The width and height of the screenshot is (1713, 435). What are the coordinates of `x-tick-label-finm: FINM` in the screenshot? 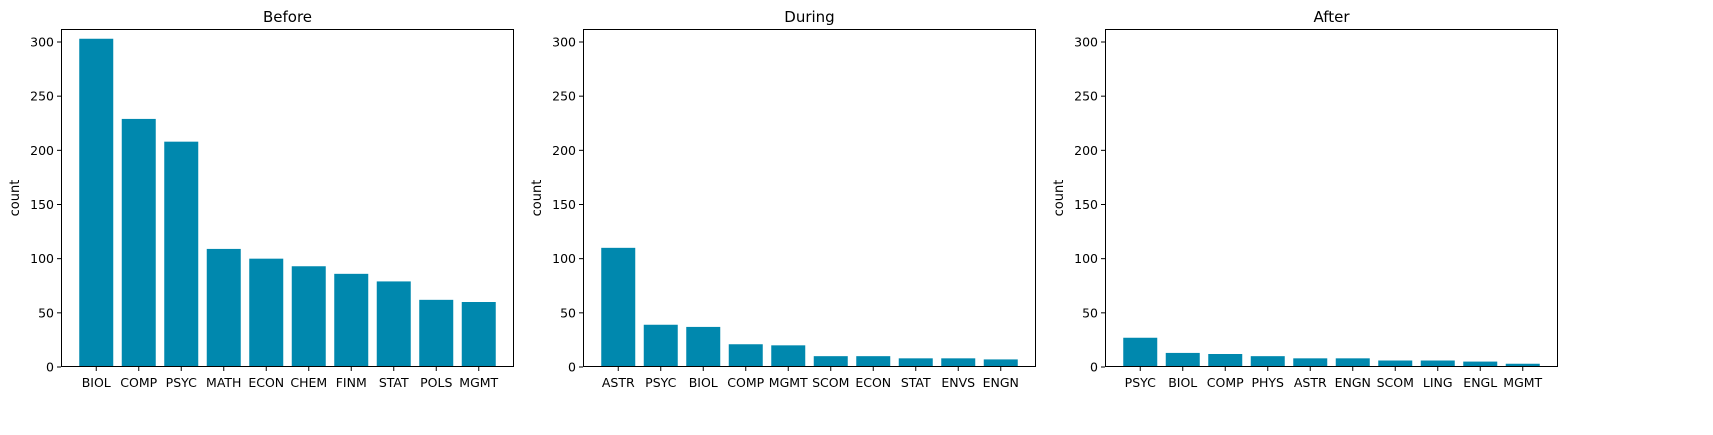 It's located at (351, 382).